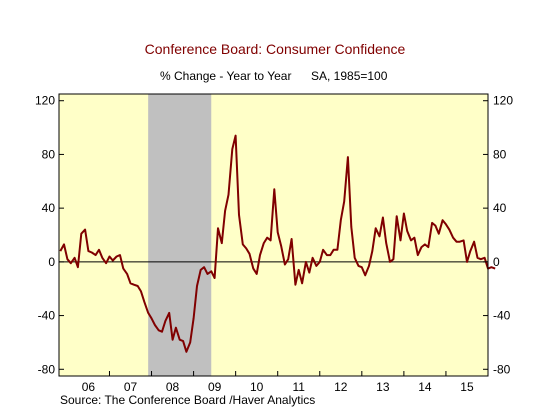  I want to click on x-tick-label: 06, so click(89, 387).